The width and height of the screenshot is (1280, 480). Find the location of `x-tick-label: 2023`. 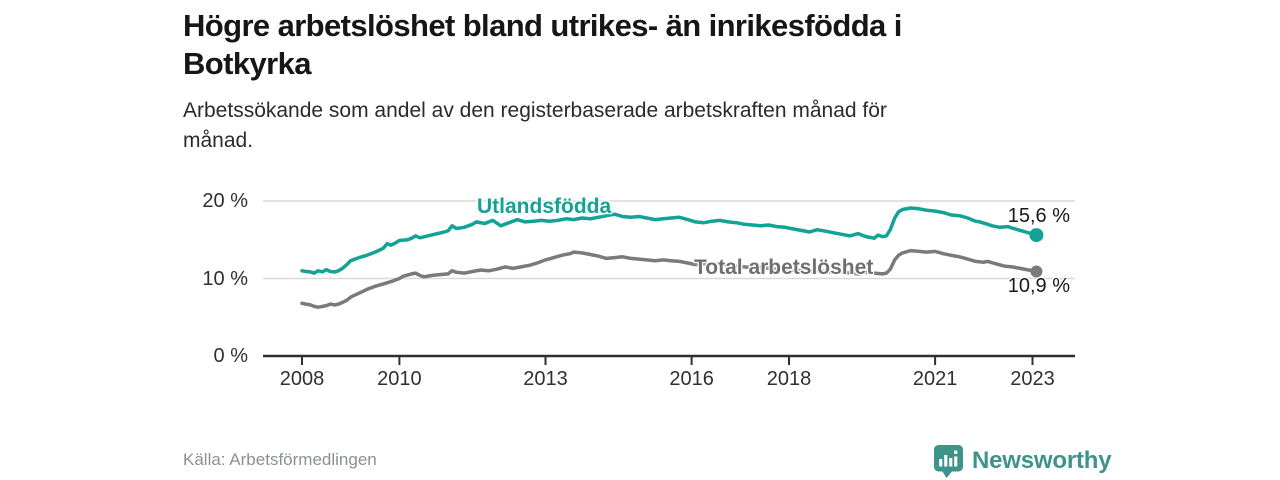

x-tick-label: 2023 is located at coordinates (1032, 379).